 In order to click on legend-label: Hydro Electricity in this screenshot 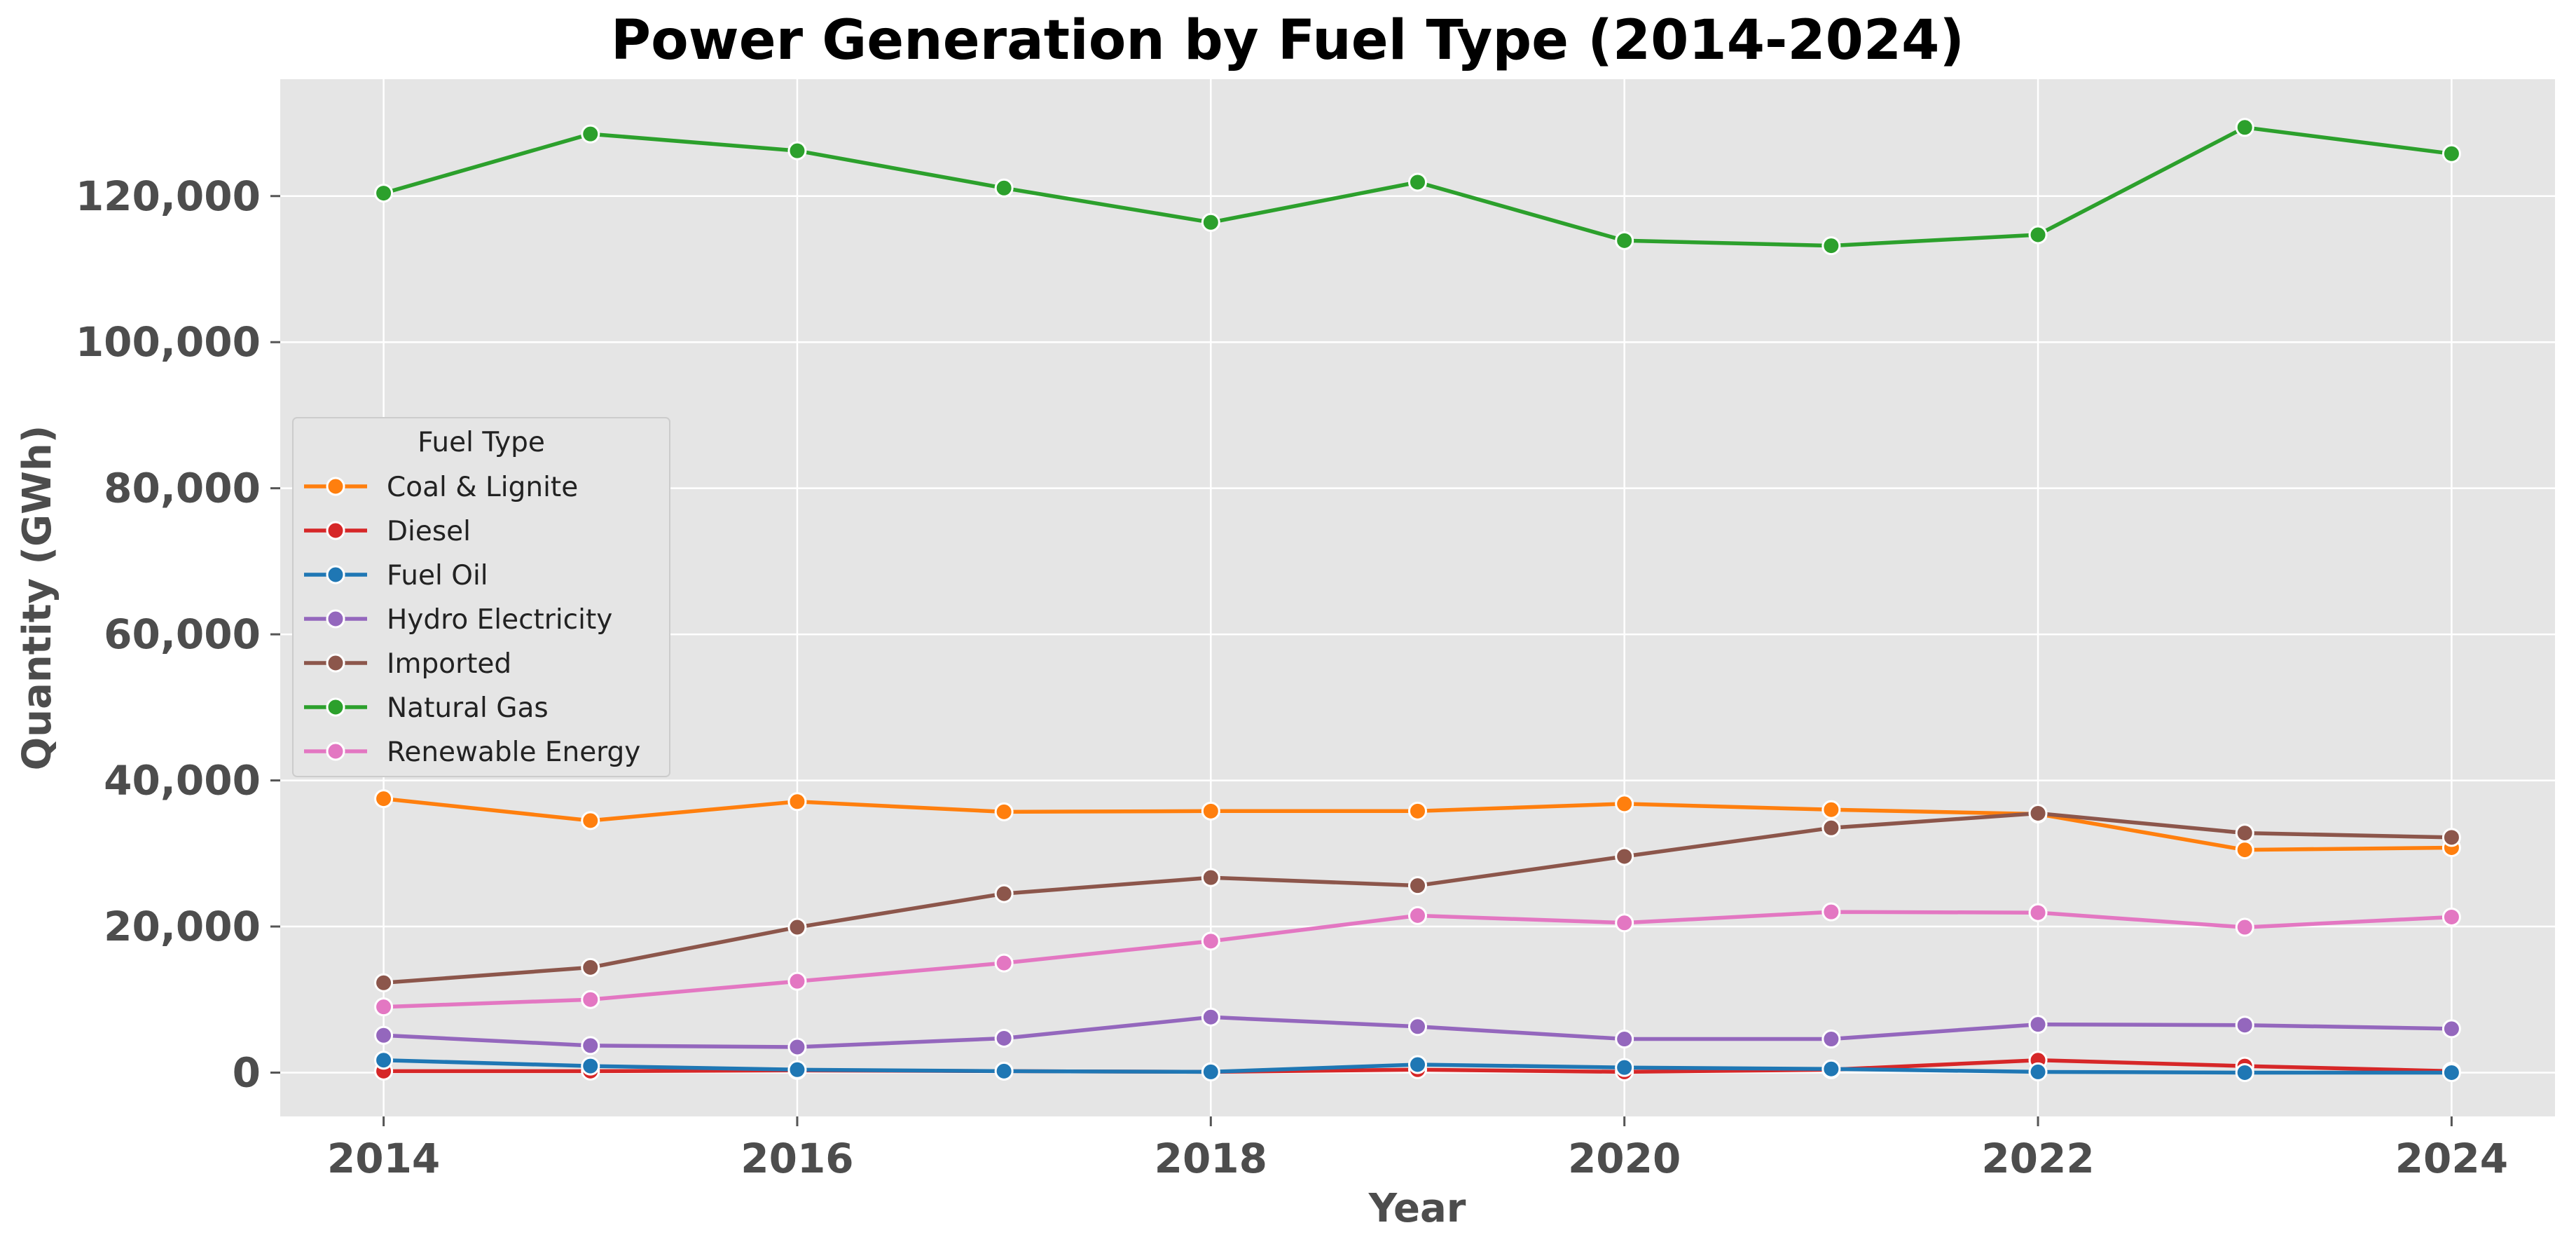, I will do `click(499, 620)`.